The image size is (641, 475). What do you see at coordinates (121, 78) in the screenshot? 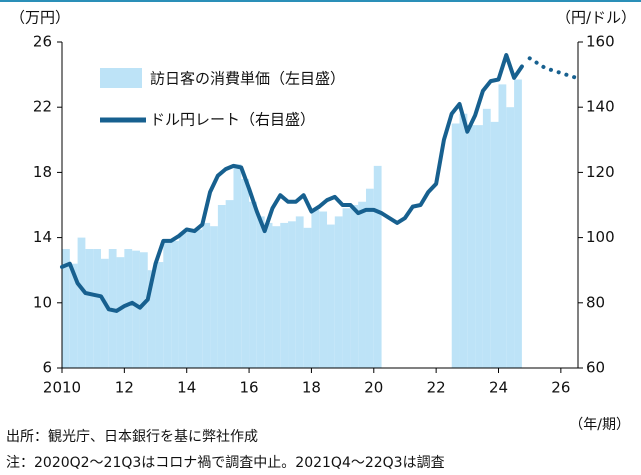
I see `legend-bar-swatch` at bounding box center [121, 78].